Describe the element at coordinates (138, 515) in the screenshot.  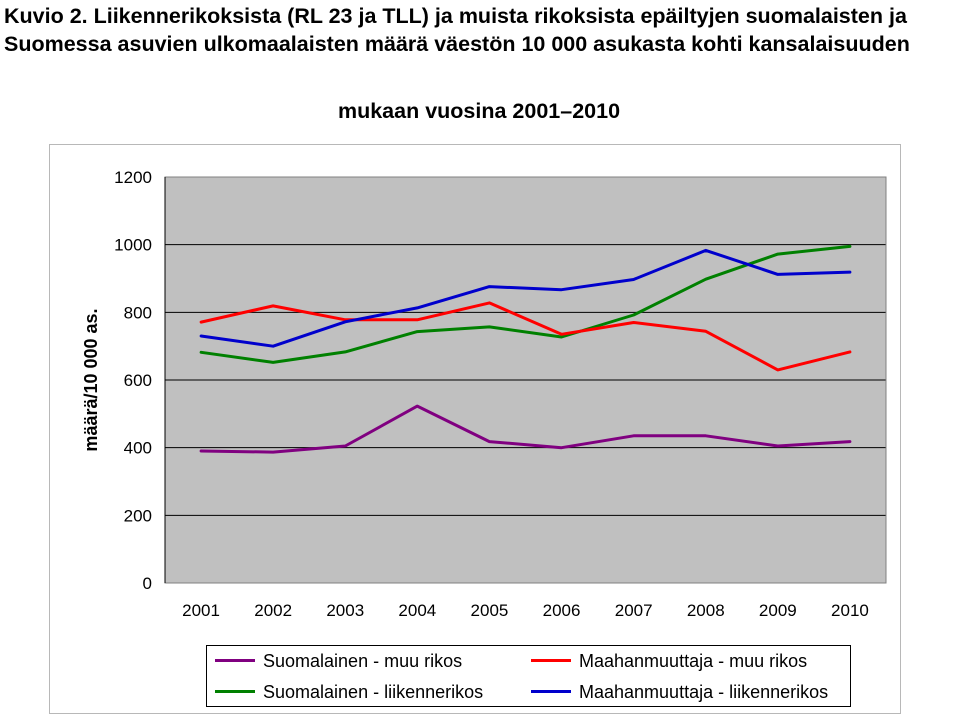
I see `y-tick-label: 200` at that location.